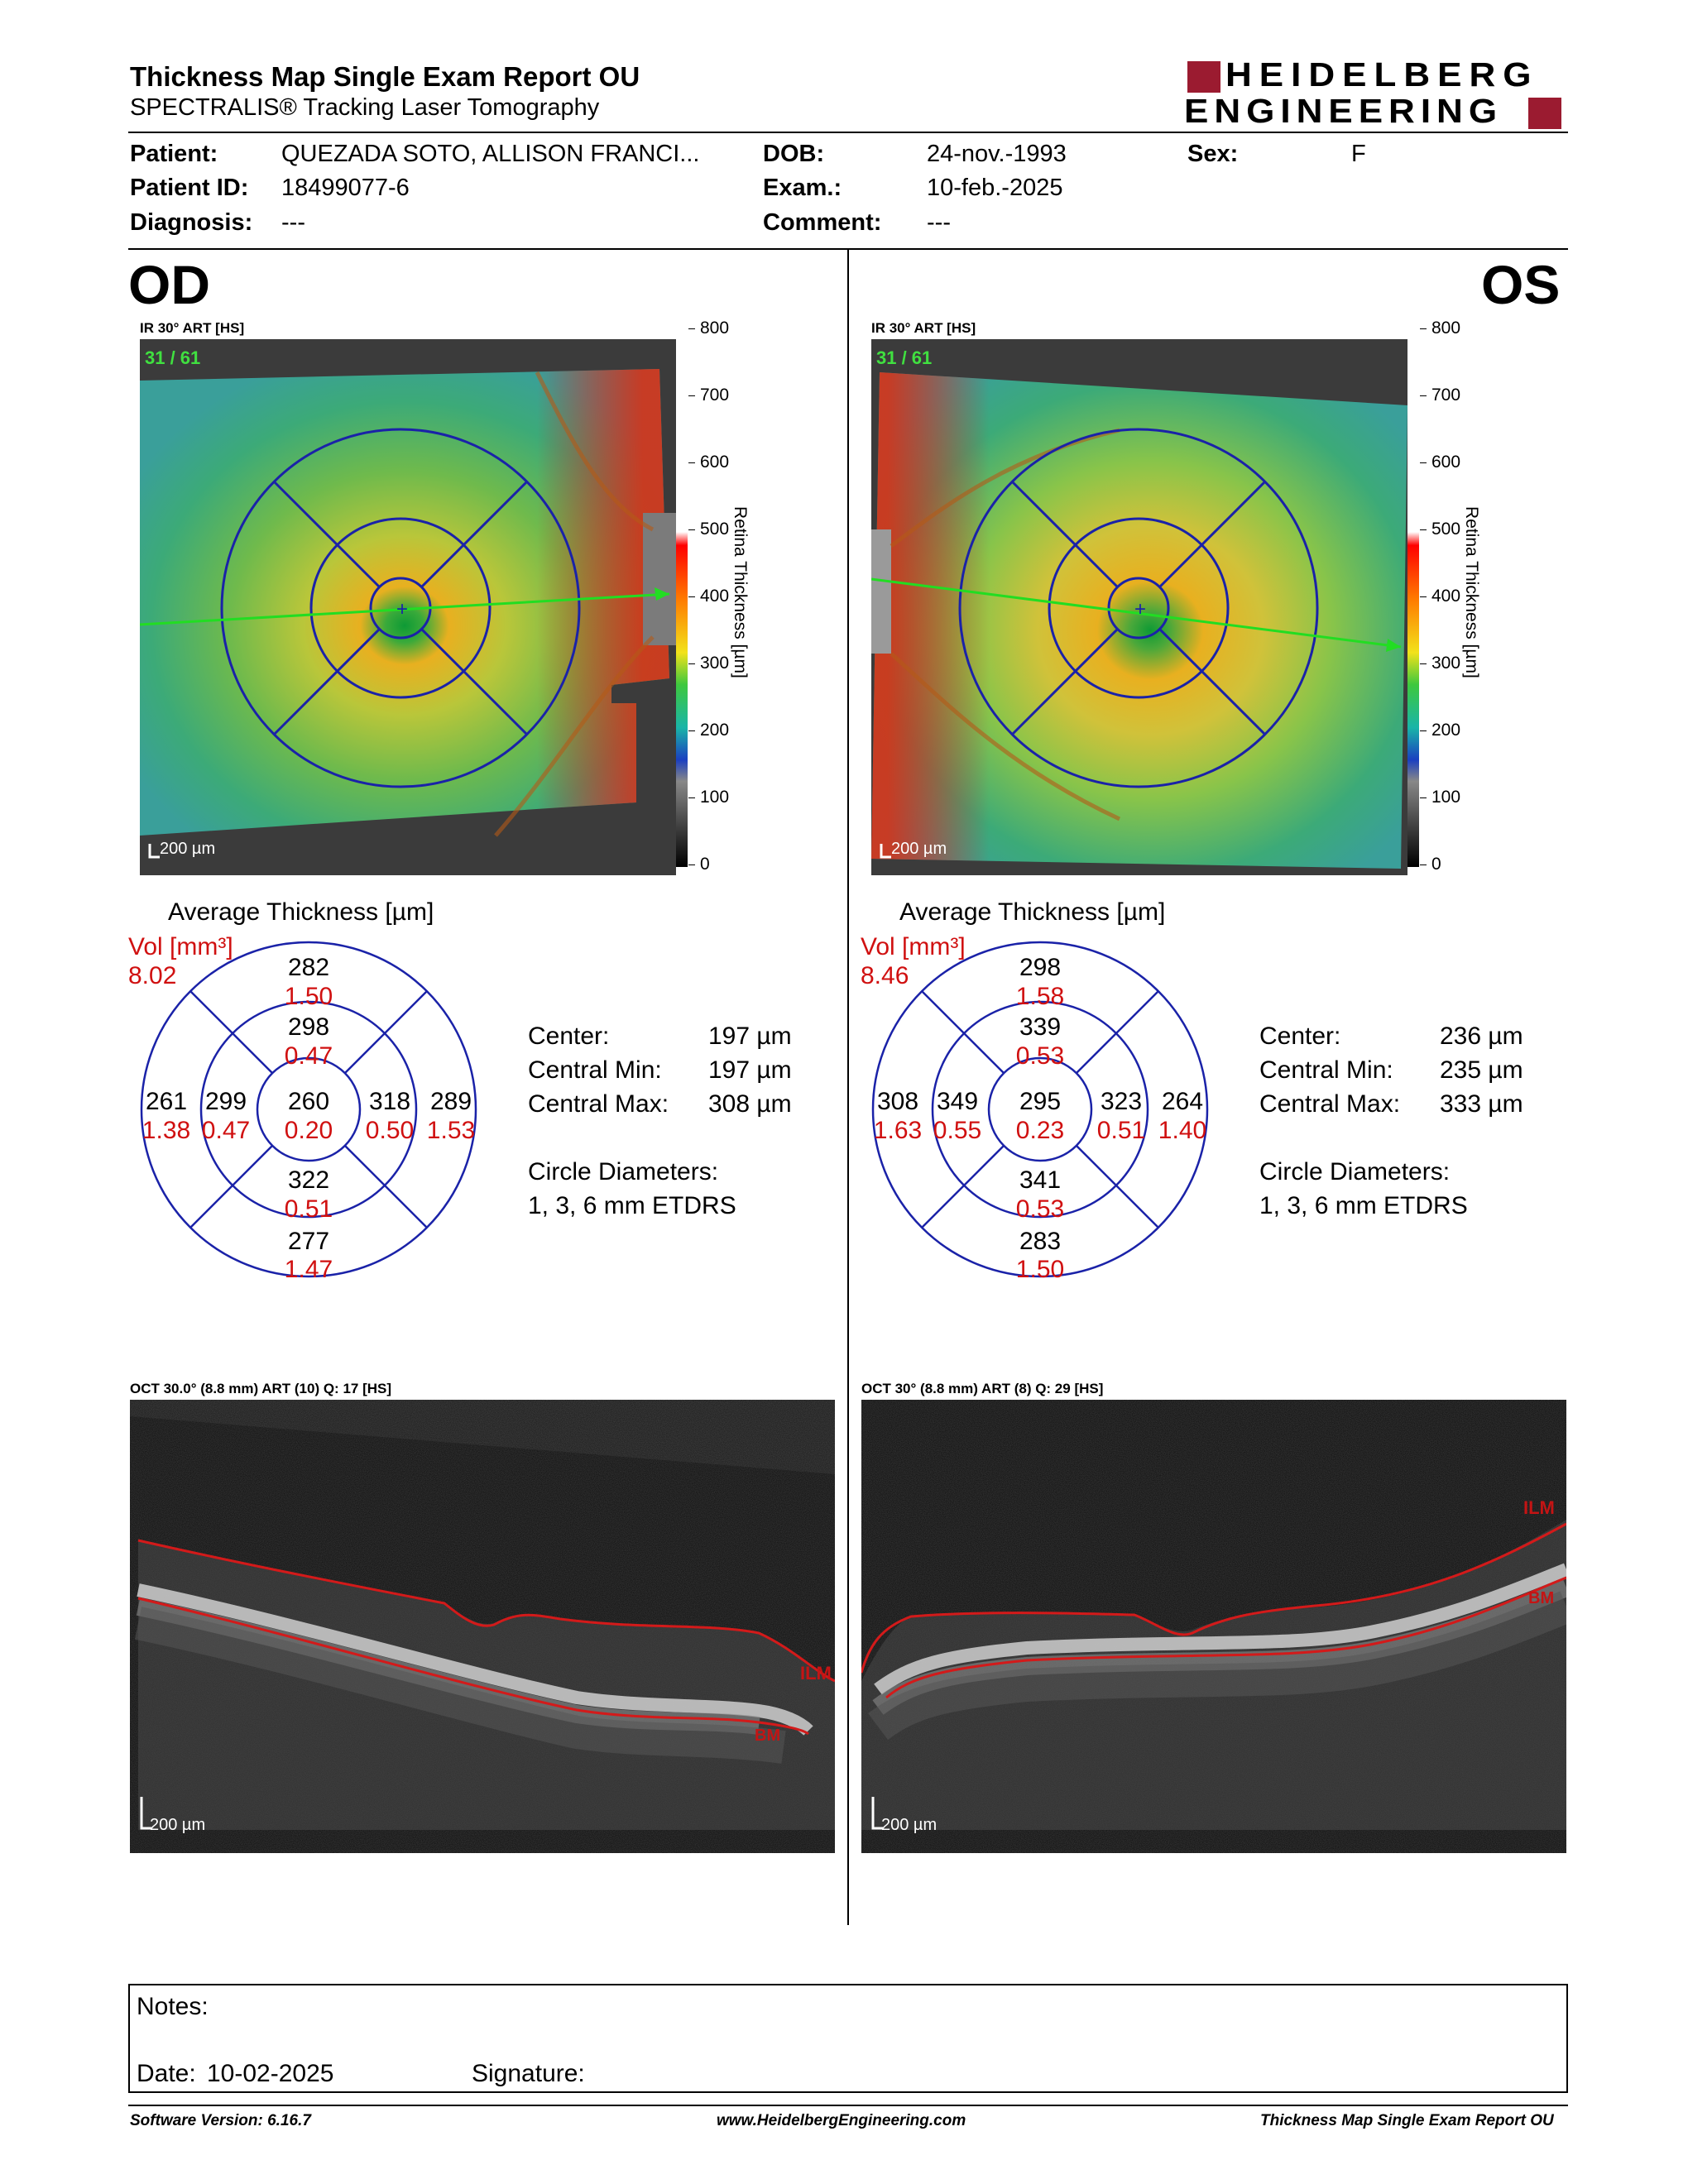  What do you see at coordinates (1182, 1130) in the screenshot?
I see `os-outer-nasal-vol: 1.40` at bounding box center [1182, 1130].